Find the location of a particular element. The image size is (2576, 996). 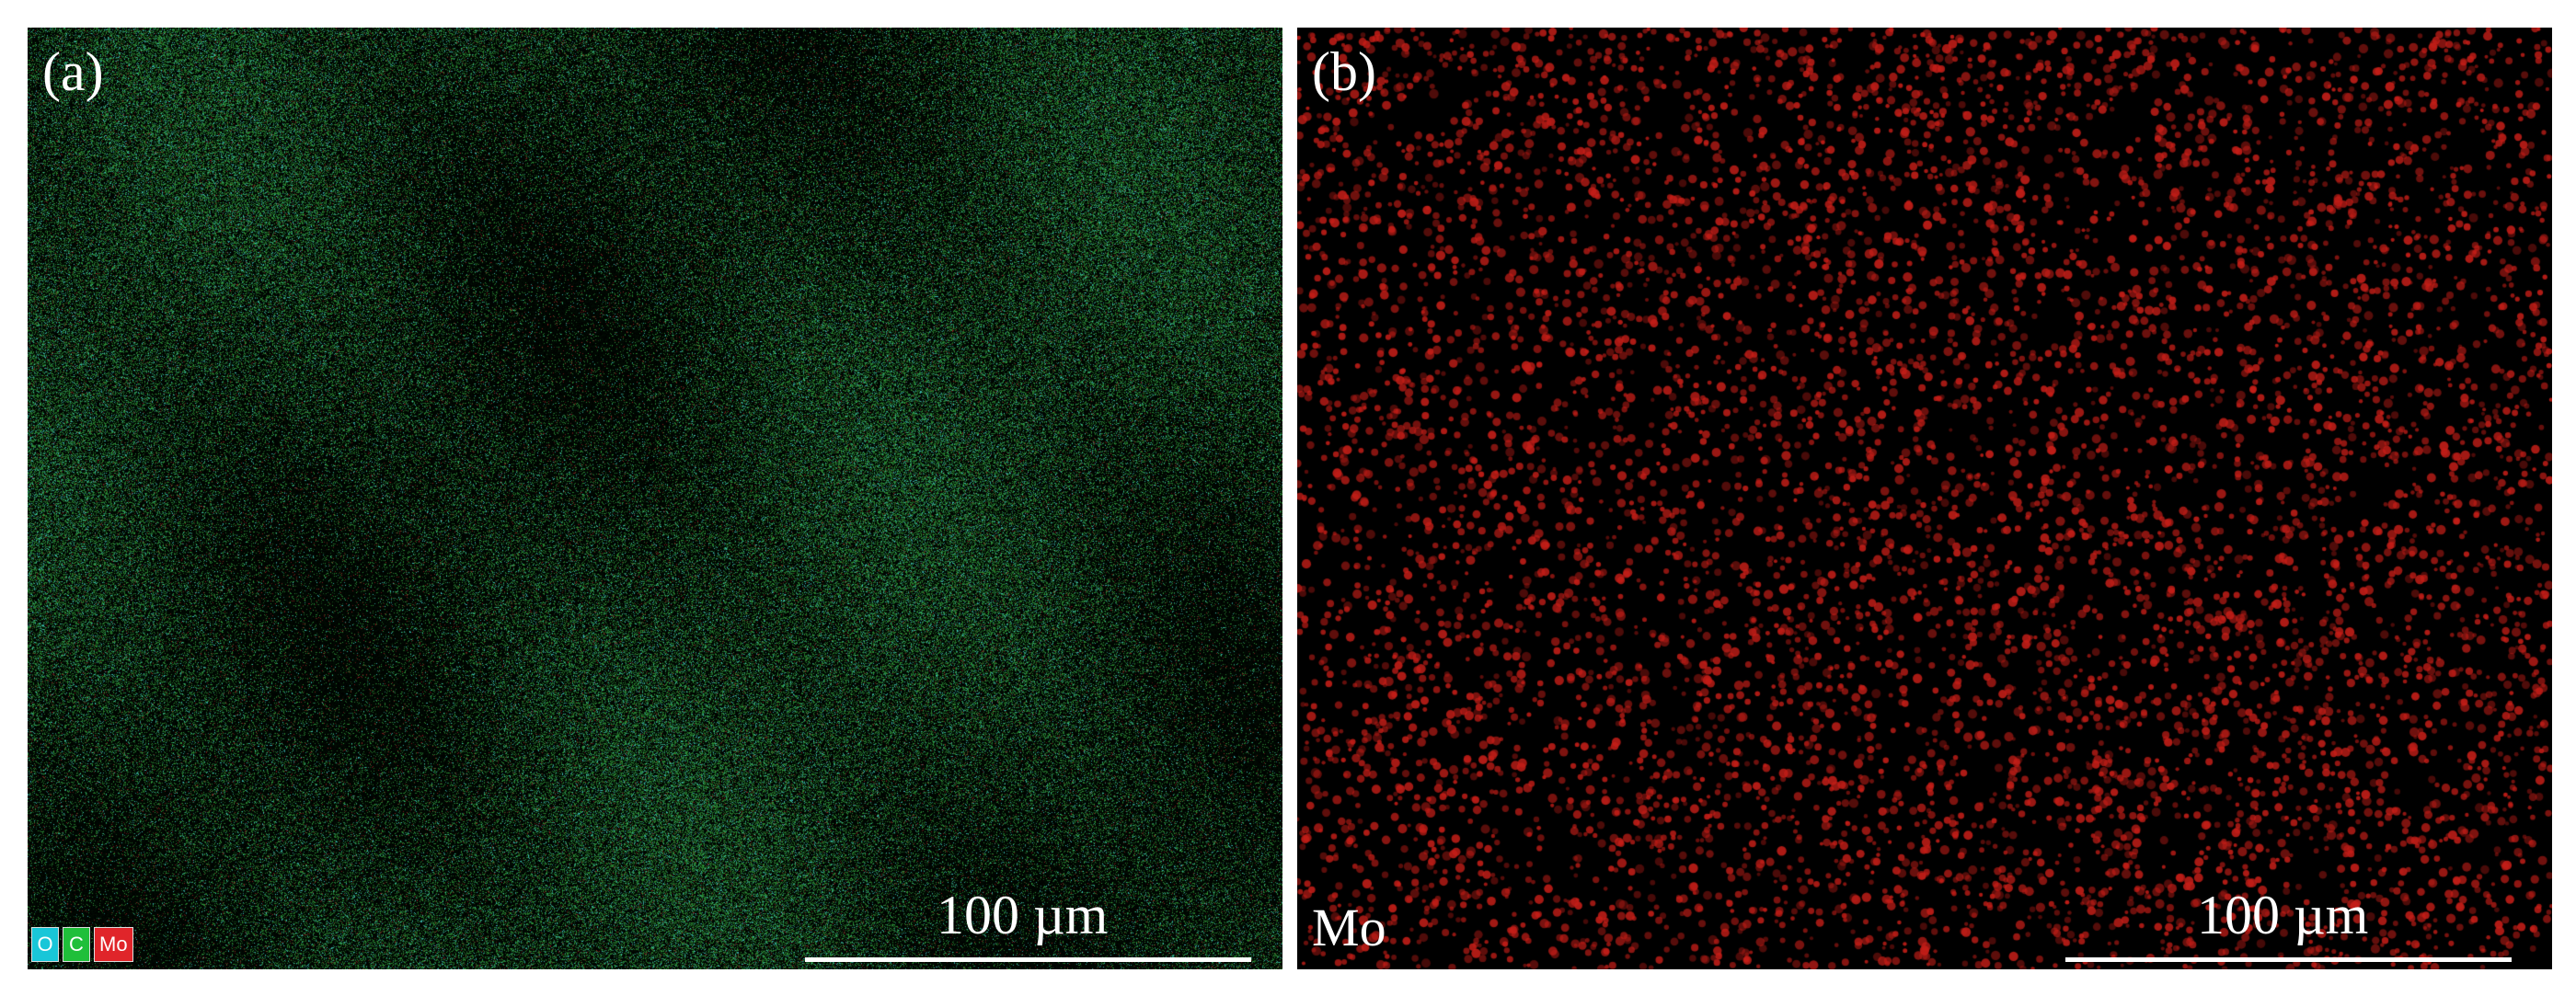

scale-bar-label-a: 100 µm is located at coordinates (1023, 915).